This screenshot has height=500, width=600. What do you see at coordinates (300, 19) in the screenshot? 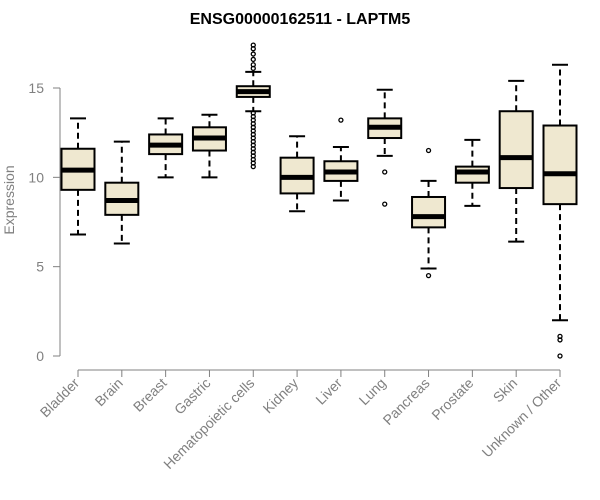
I see `chart-title: ENSG00000162511 - LAPTM5` at bounding box center [300, 19].